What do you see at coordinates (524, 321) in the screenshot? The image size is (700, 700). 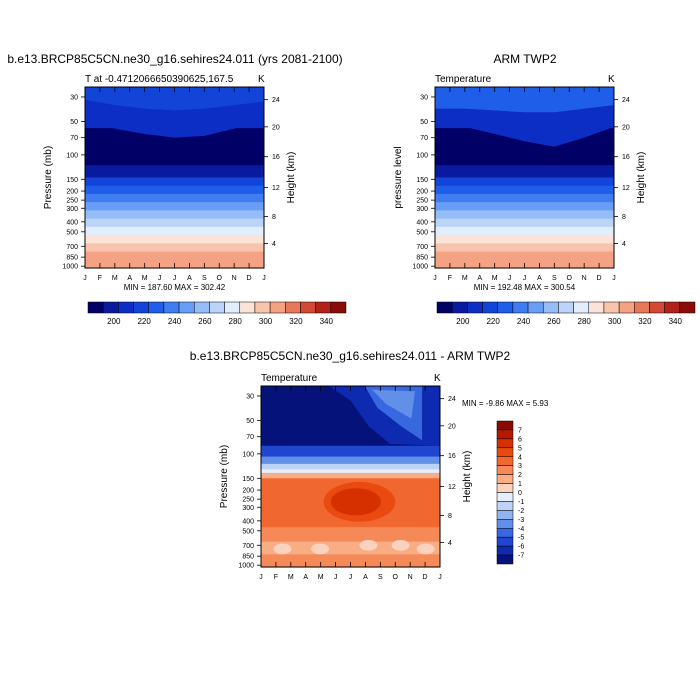 I see `colorbar-label: 240` at bounding box center [524, 321].